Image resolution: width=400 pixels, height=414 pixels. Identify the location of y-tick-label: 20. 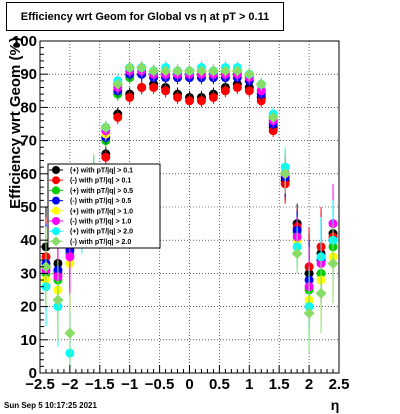
(28, 307).